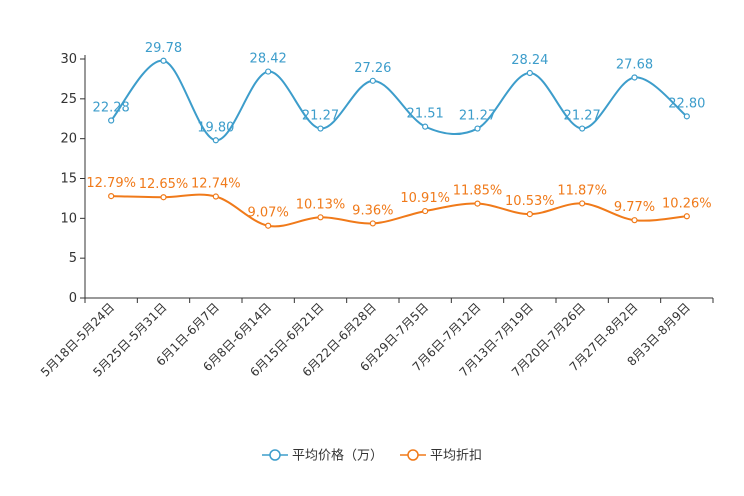  Describe the element at coordinates (456, 456) in the screenshot. I see `legend-label: 平均折扣` at that location.